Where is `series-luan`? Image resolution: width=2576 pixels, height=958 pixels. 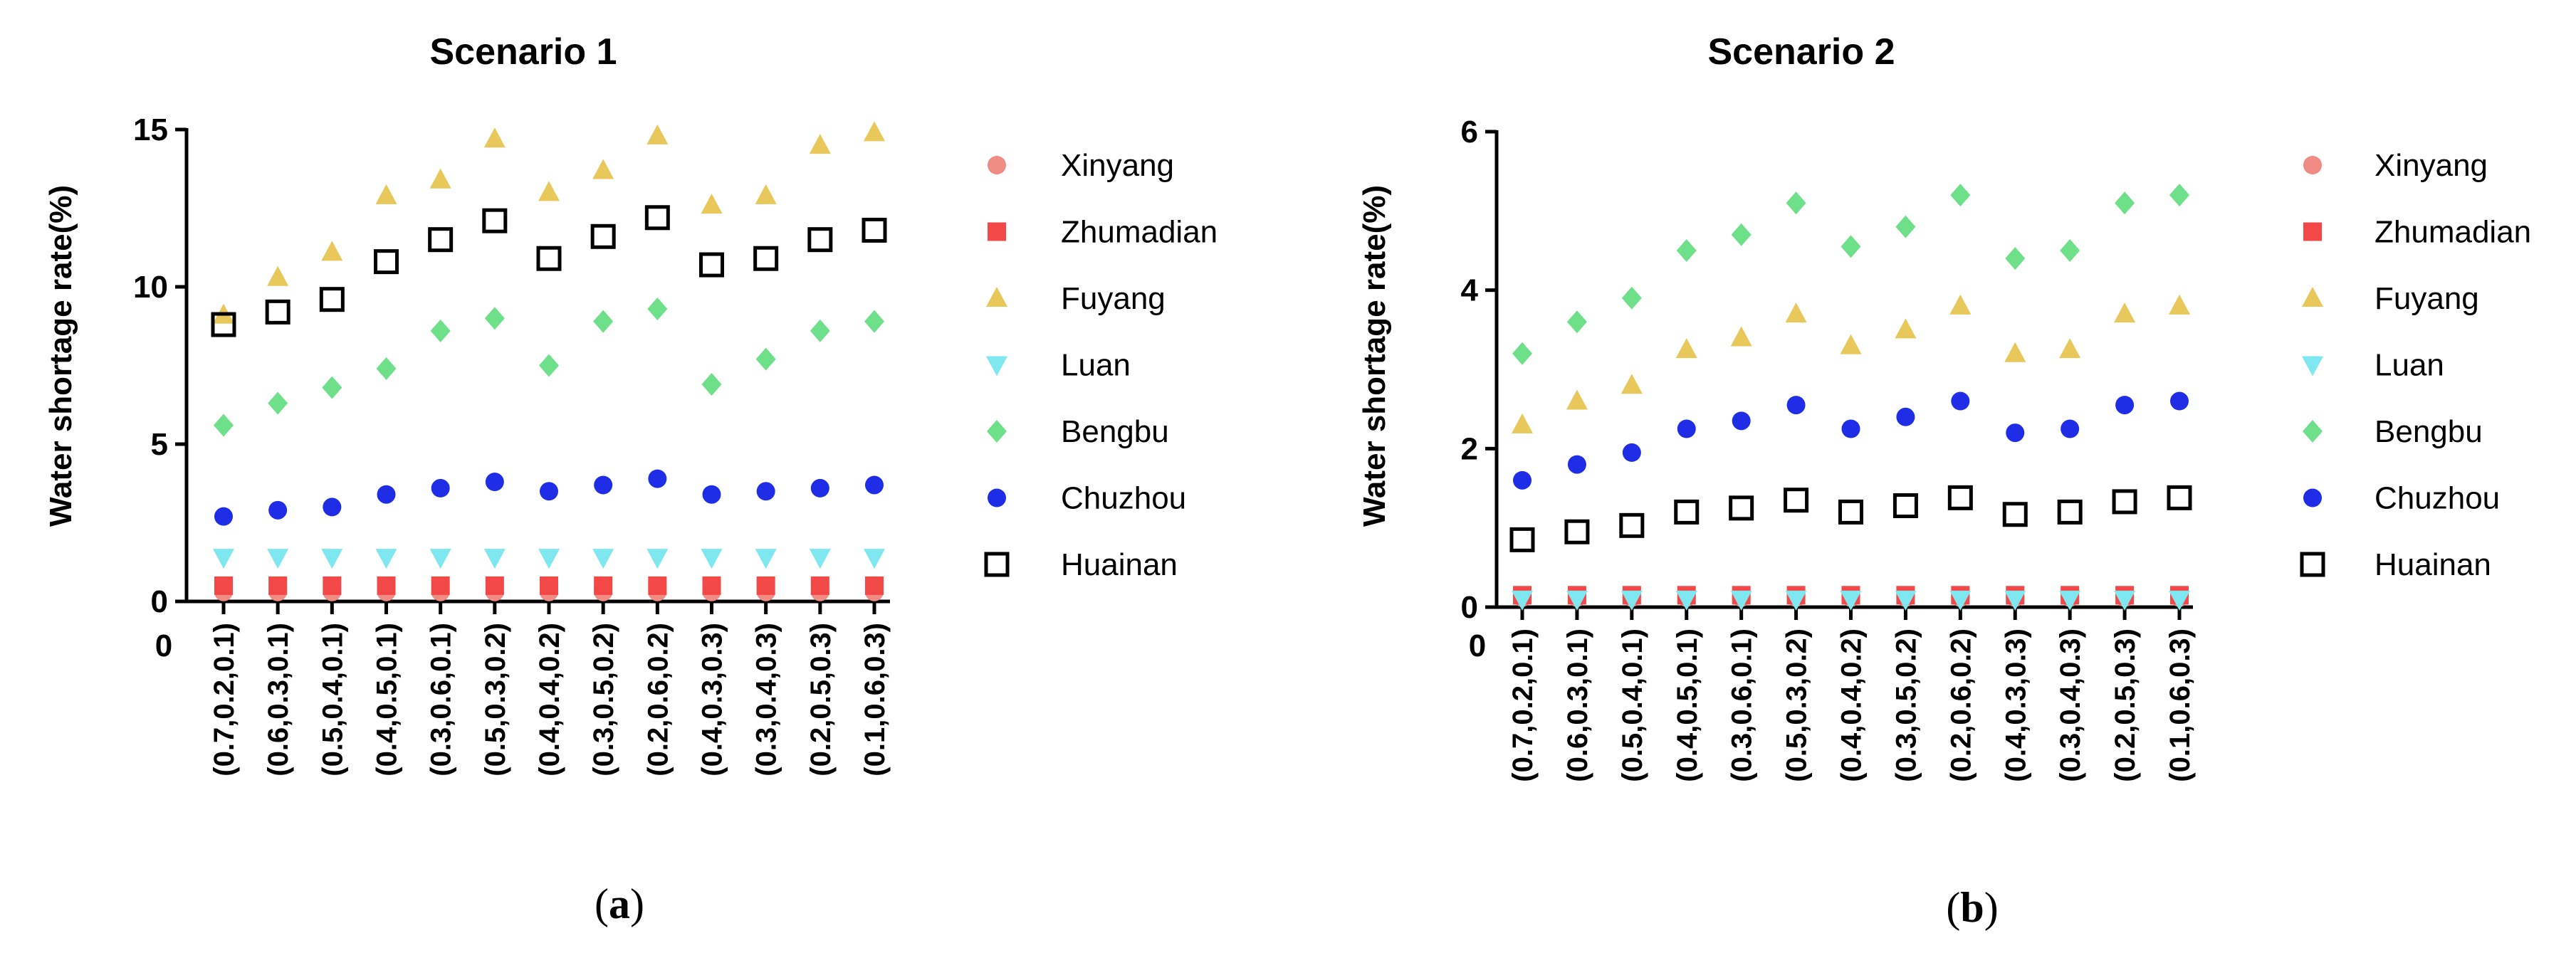
series-luan is located at coordinates (1851, 601).